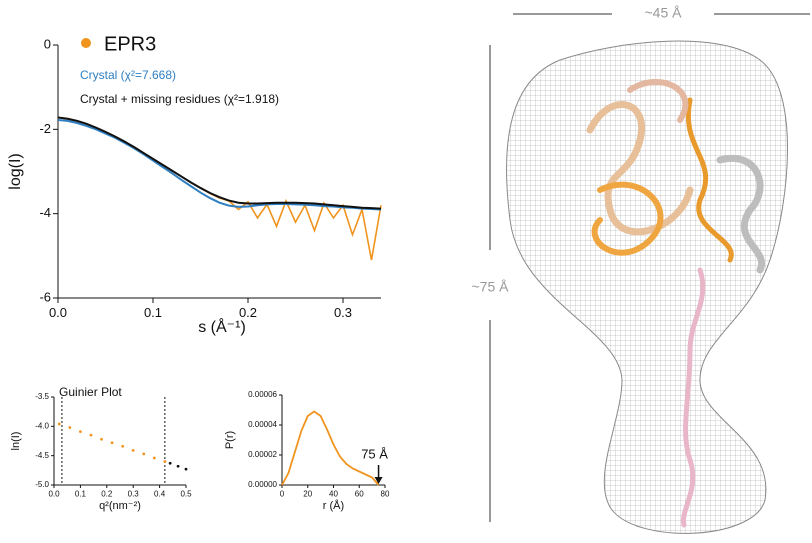  What do you see at coordinates (42, 396) in the screenshot?
I see `y-tick-label: -3.5` at bounding box center [42, 396].